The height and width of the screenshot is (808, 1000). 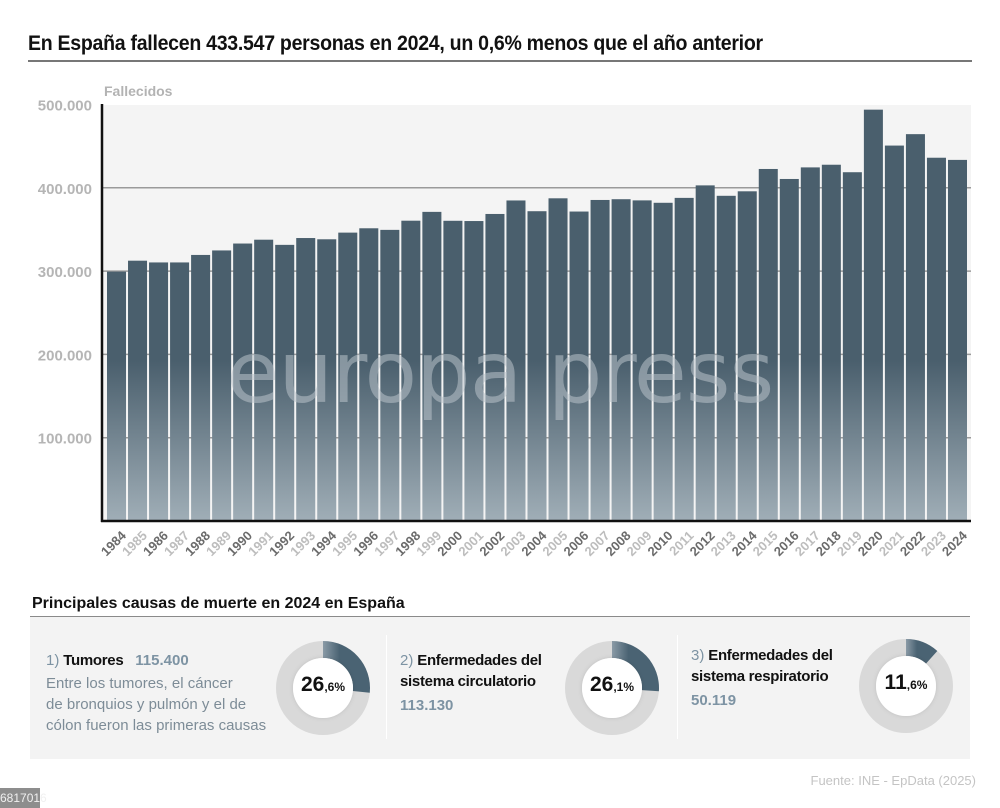 What do you see at coordinates (327, 380) in the screenshot?
I see `bar-1994` at bounding box center [327, 380].